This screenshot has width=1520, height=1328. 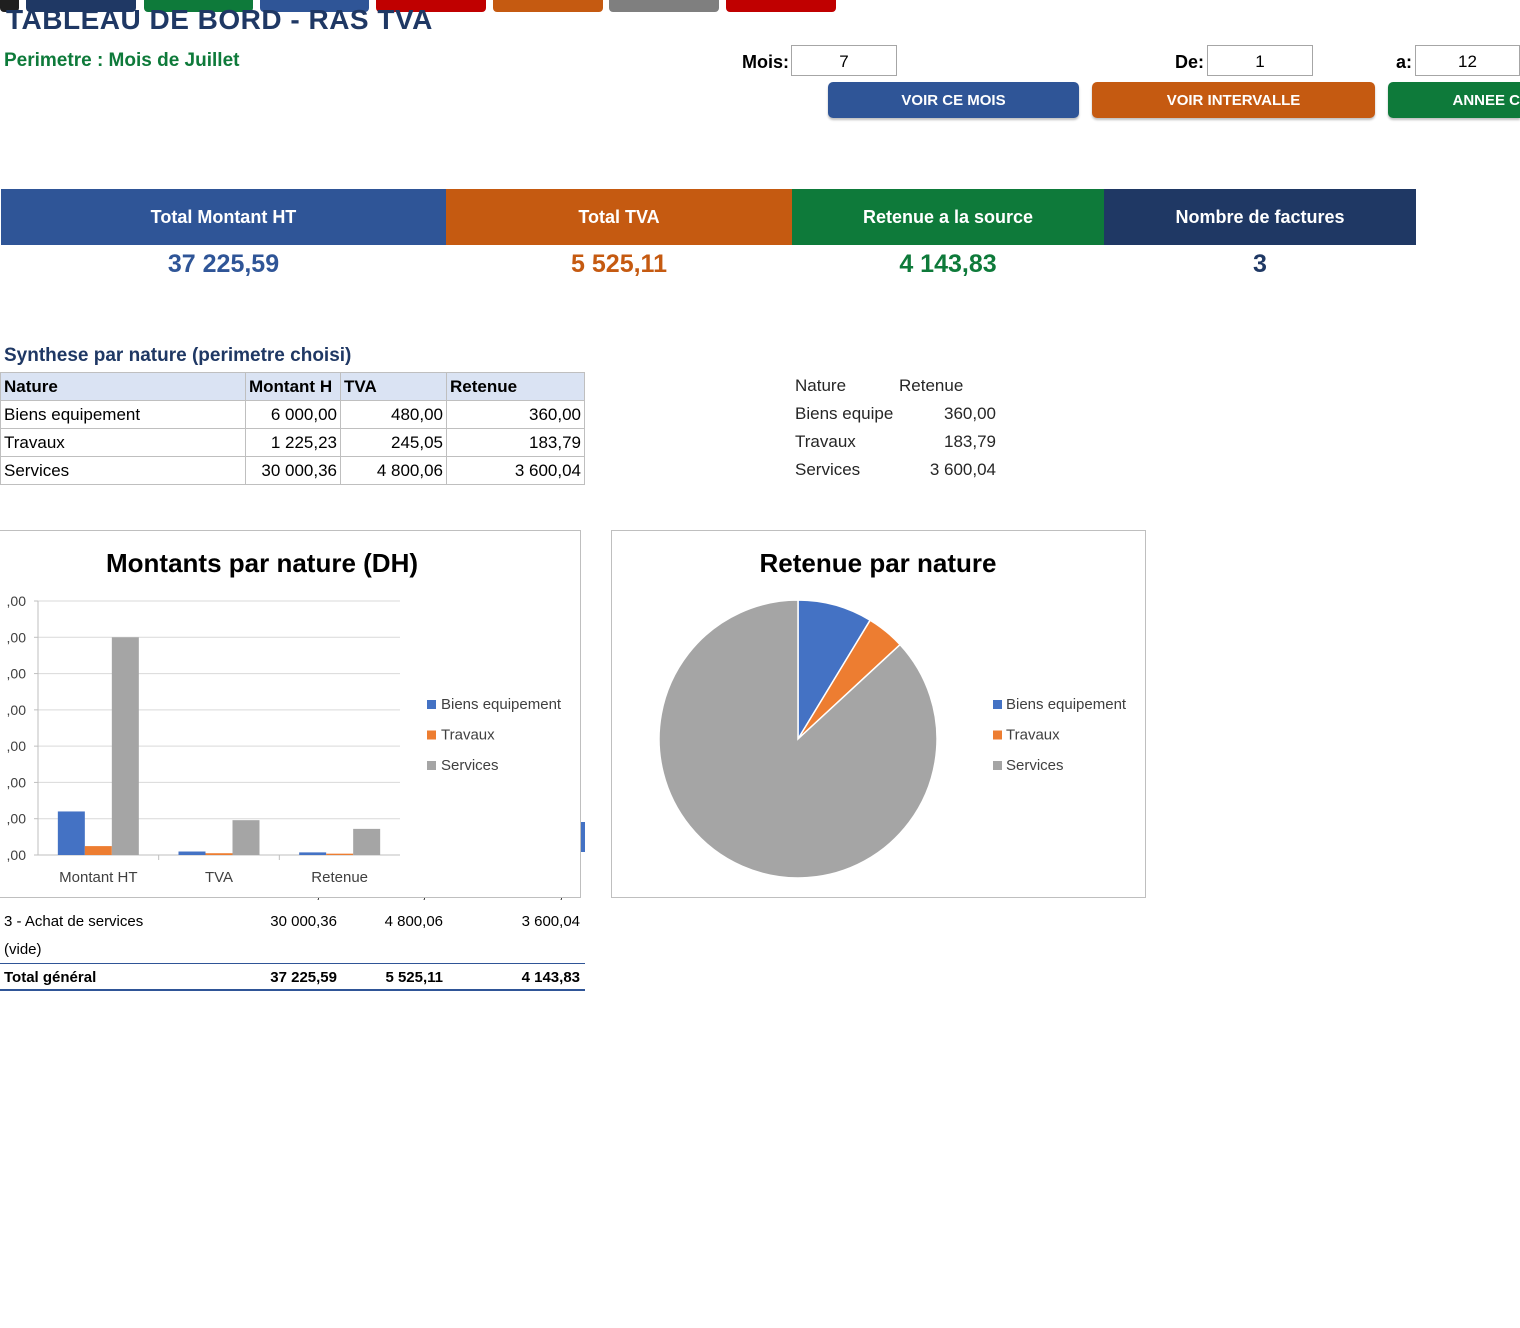 What do you see at coordinates (953, 100) in the screenshot?
I see `voir-ce-mois-button: VOIR CE MOIS` at bounding box center [953, 100].